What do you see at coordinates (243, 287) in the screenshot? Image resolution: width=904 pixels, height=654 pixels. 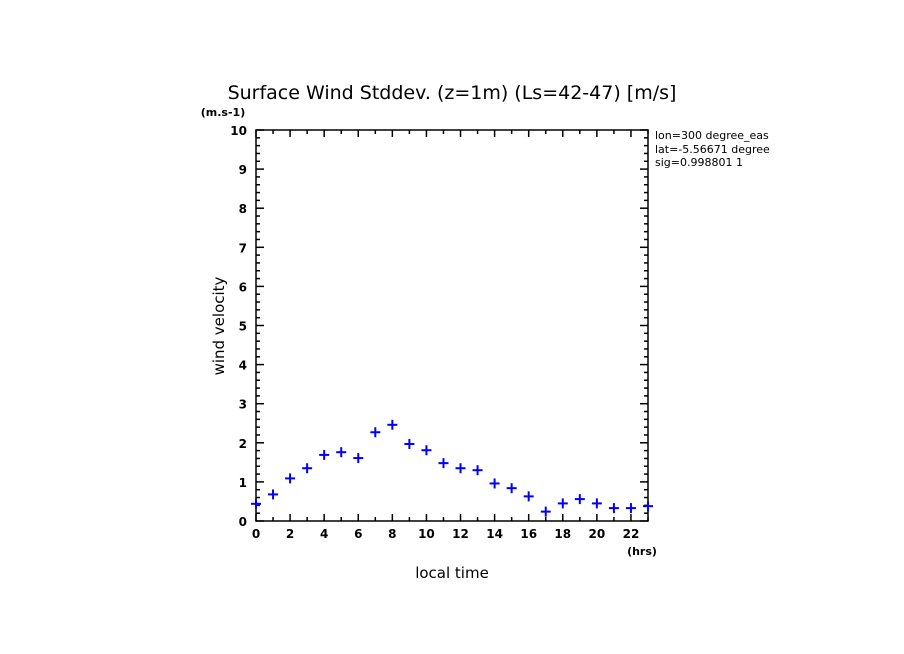 I see `y-tick-label: 6` at bounding box center [243, 287].